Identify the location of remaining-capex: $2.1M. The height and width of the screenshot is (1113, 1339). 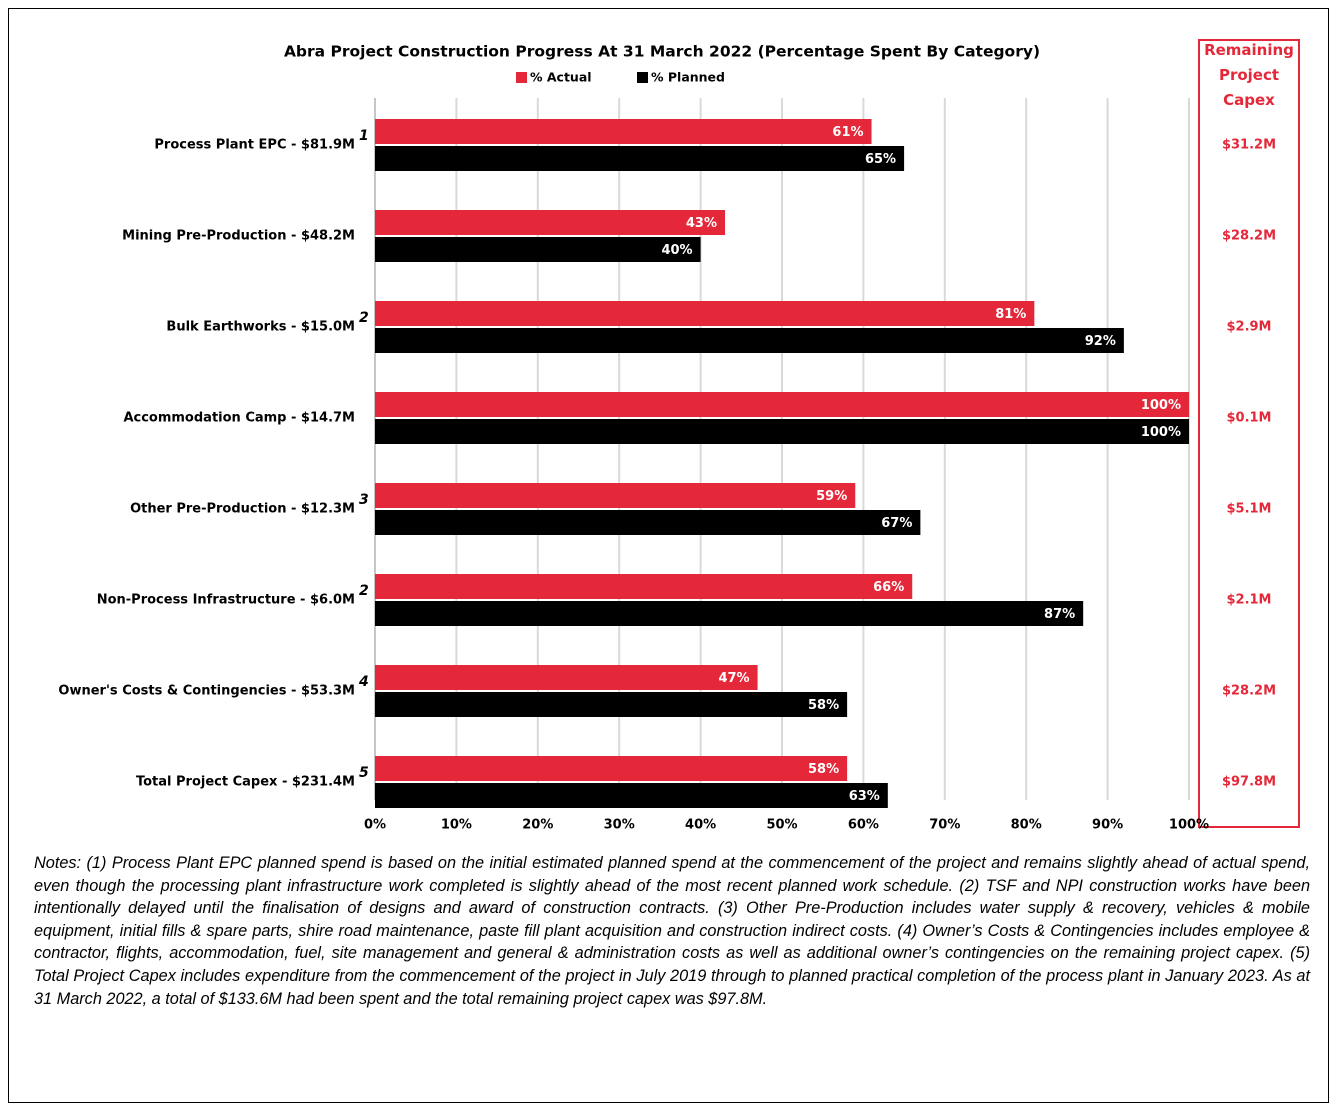
(1248, 600).